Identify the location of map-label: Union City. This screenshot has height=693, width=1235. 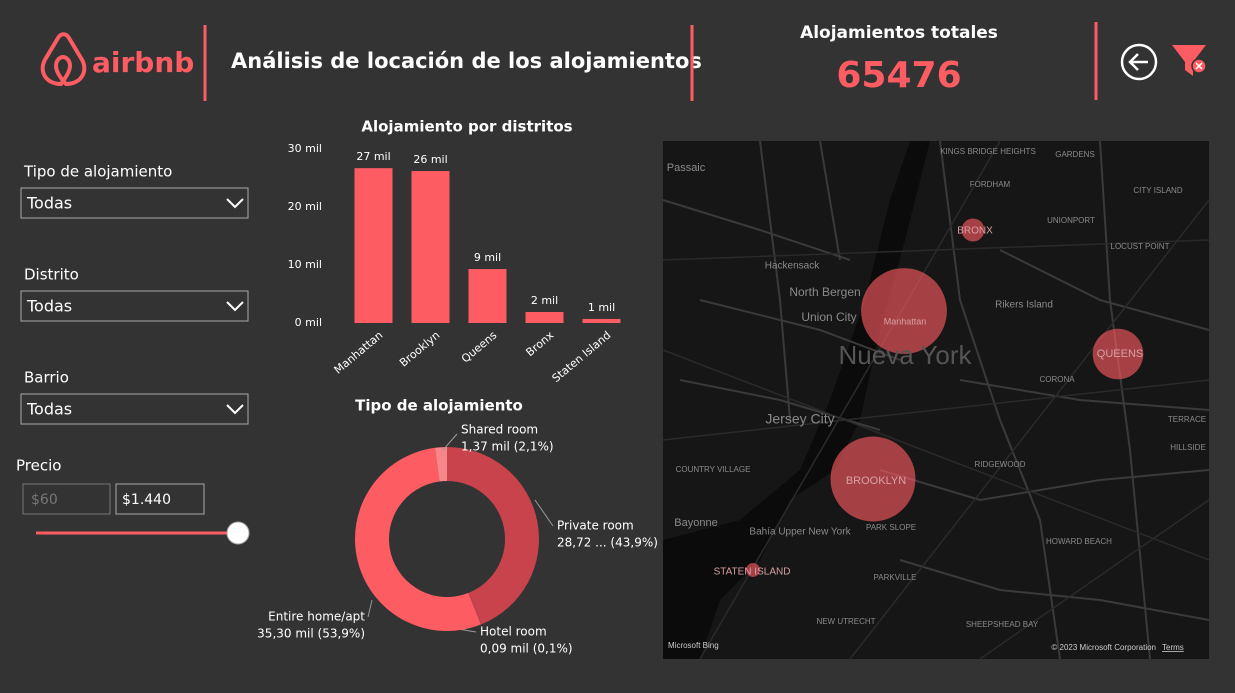
(828, 317).